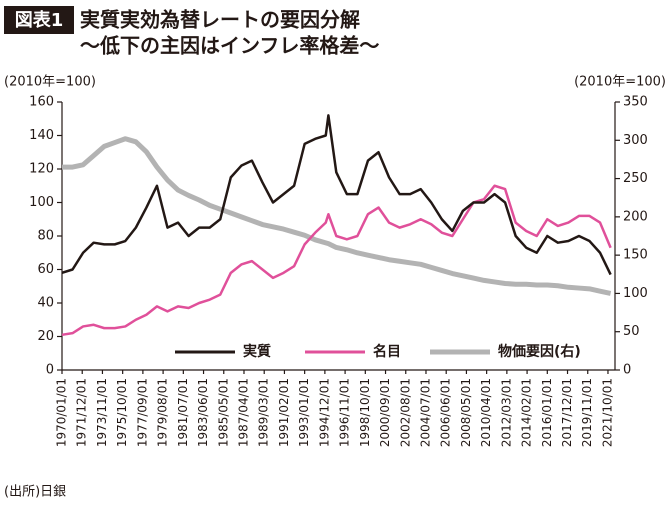  Describe the element at coordinates (547, 412) in the screenshot. I see `x-tick-label: 2016/01/01` at that location.